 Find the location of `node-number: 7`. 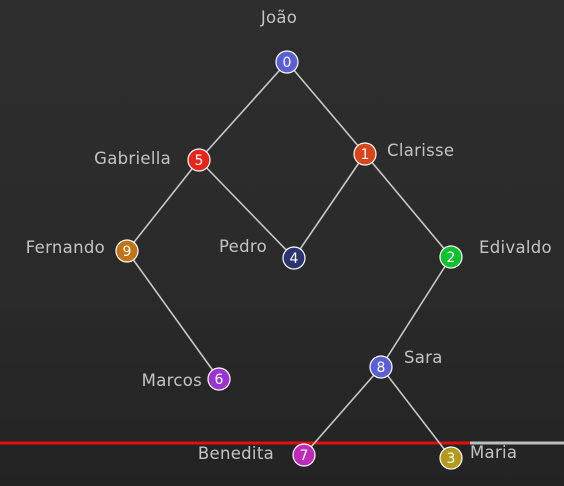

node-number: 7 is located at coordinates (304, 456).